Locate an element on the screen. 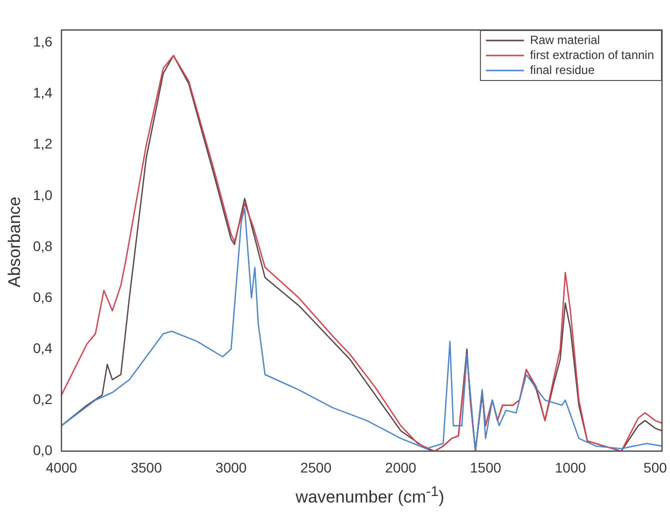 This screenshot has height=515, width=670. x-tick-label: 1000 is located at coordinates (570, 467).